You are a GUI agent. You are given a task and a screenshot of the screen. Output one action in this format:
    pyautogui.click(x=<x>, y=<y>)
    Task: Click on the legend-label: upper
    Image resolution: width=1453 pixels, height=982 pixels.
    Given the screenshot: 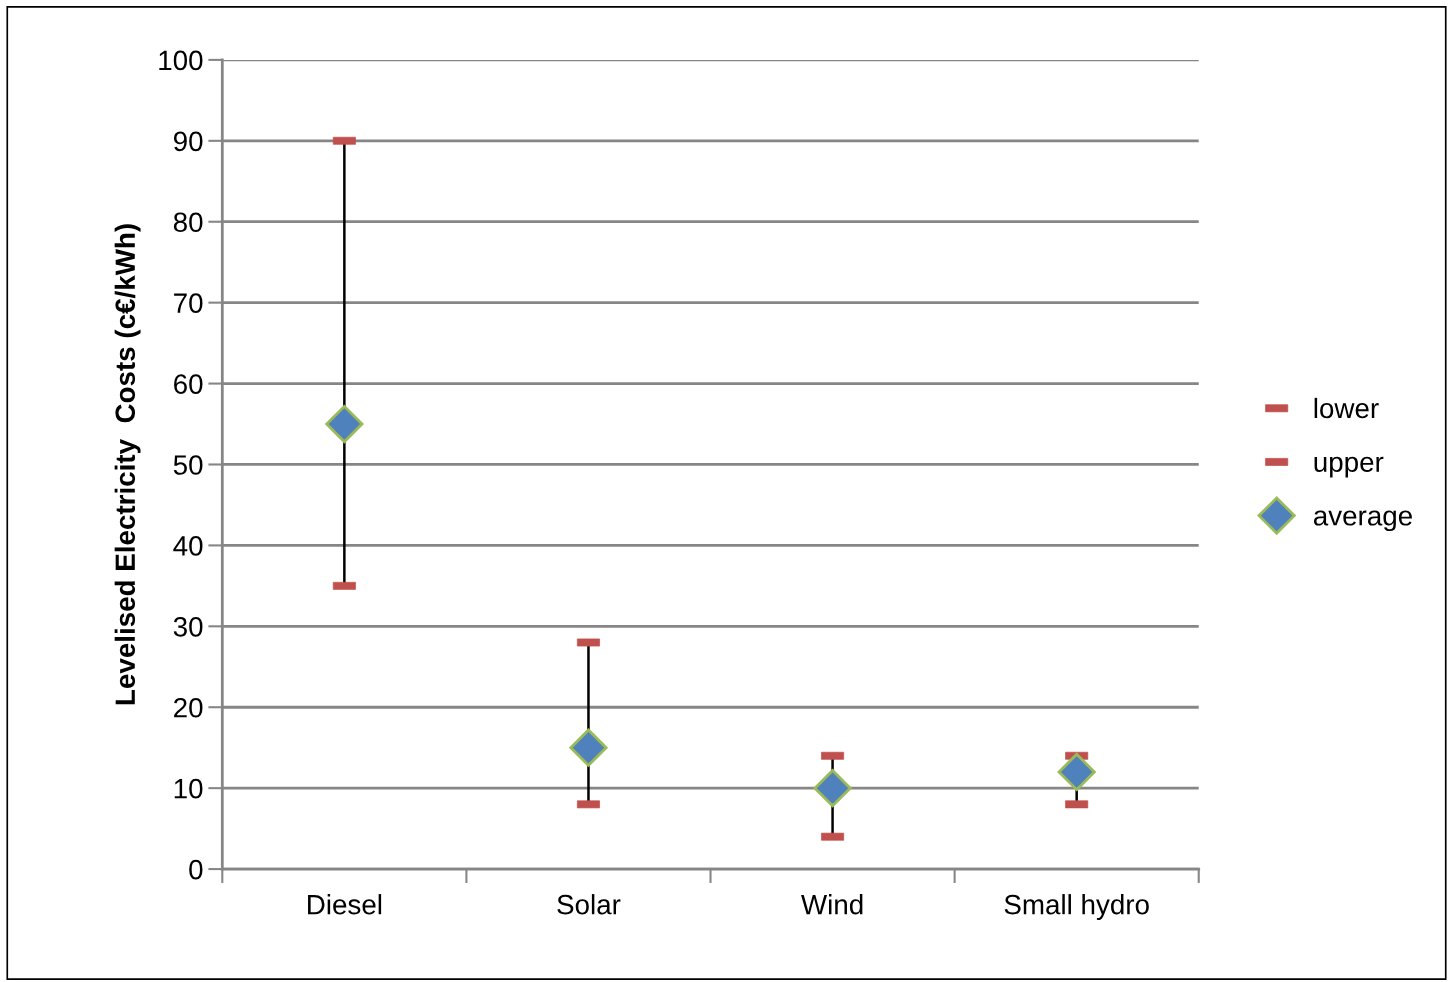 What is the action you would take?
    pyautogui.click(x=1349, y=467)
    